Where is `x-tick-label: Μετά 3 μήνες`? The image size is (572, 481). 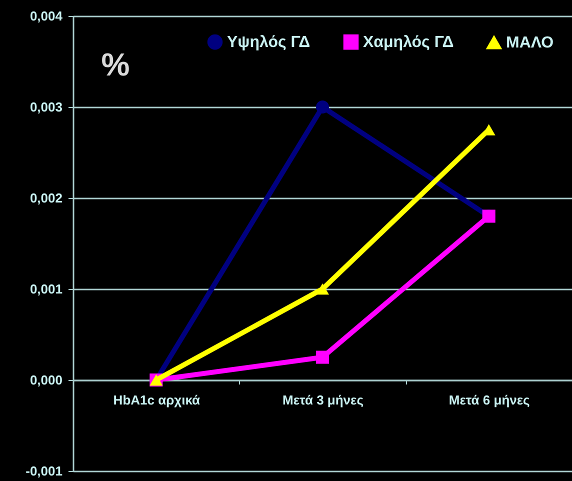 x-tick-label: Μετά 3 μήνες is located at coordinates (323, 400).